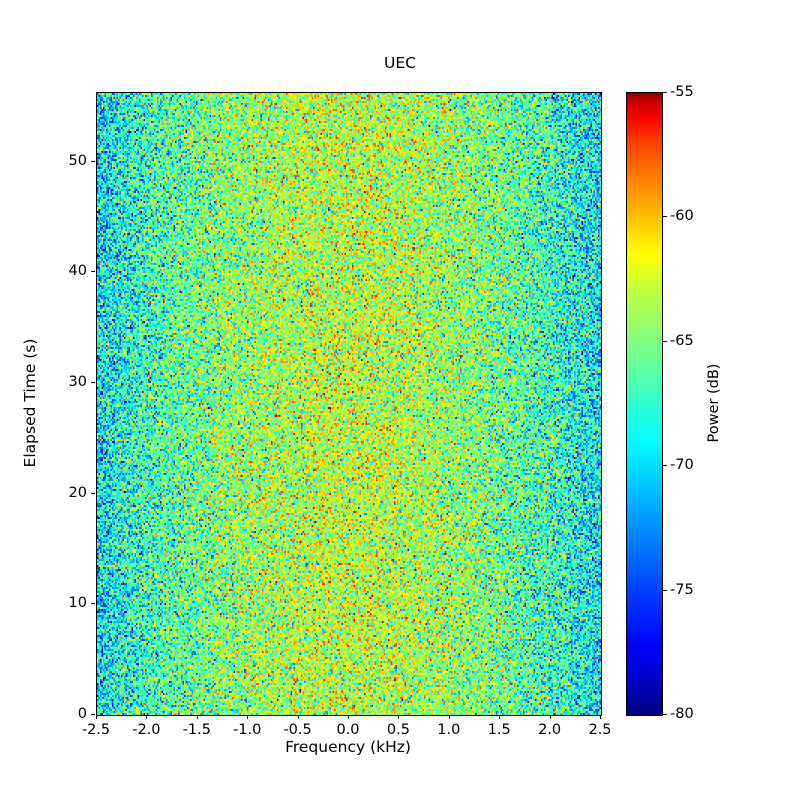  I want to click on y-tick-label: 0, so click(82, 714).